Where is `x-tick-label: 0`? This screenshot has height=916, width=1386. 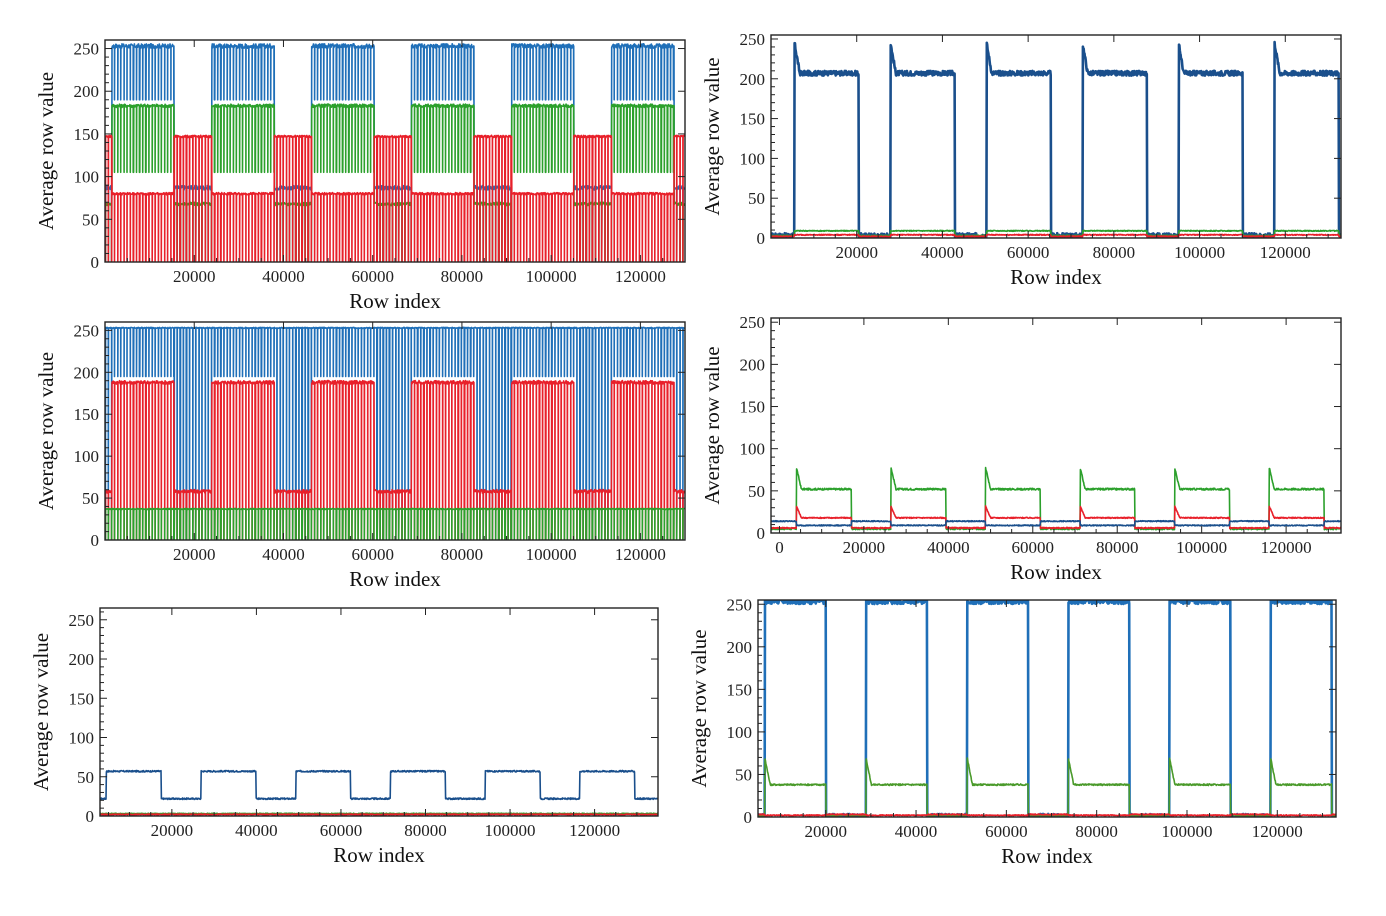
x-tick-label: 0 is located at coordinates (779, 547).